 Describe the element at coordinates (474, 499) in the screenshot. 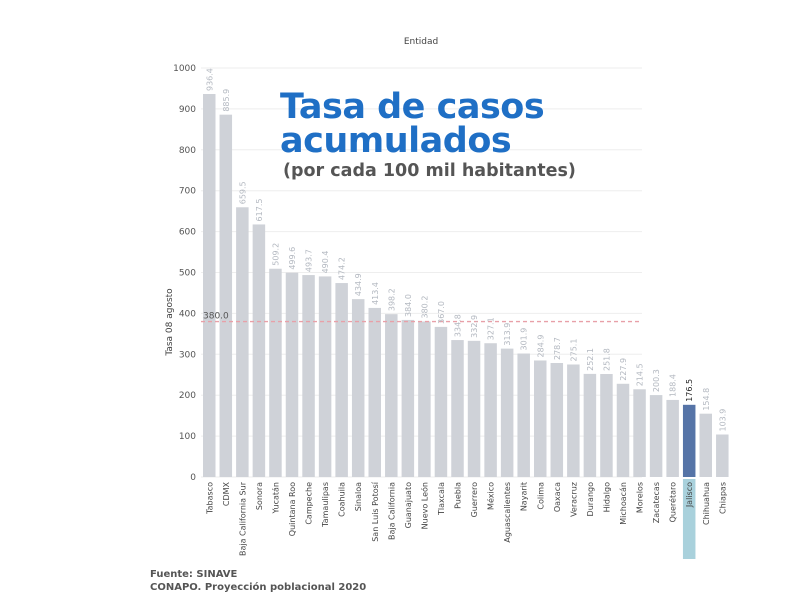

I see `x-tick-label: Guerrero` at that location.